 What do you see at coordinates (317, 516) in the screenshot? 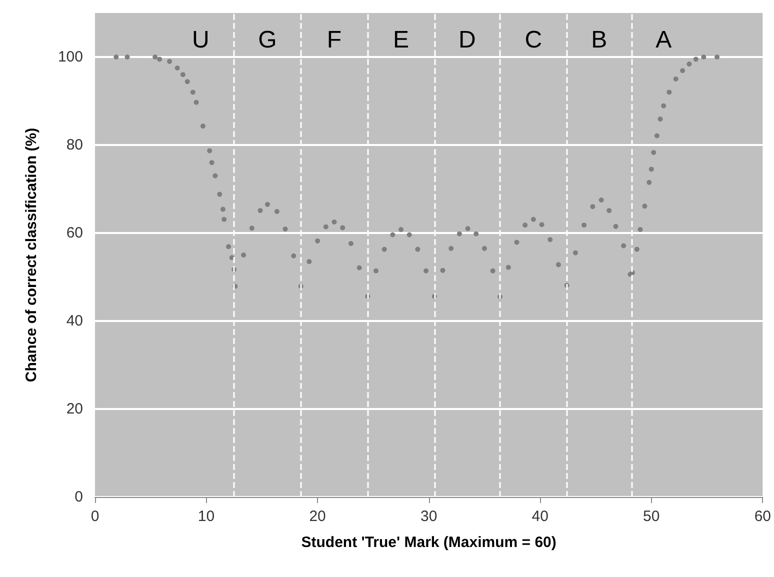
I see `x-tick-label: 20` at bounding box center [317, 516].